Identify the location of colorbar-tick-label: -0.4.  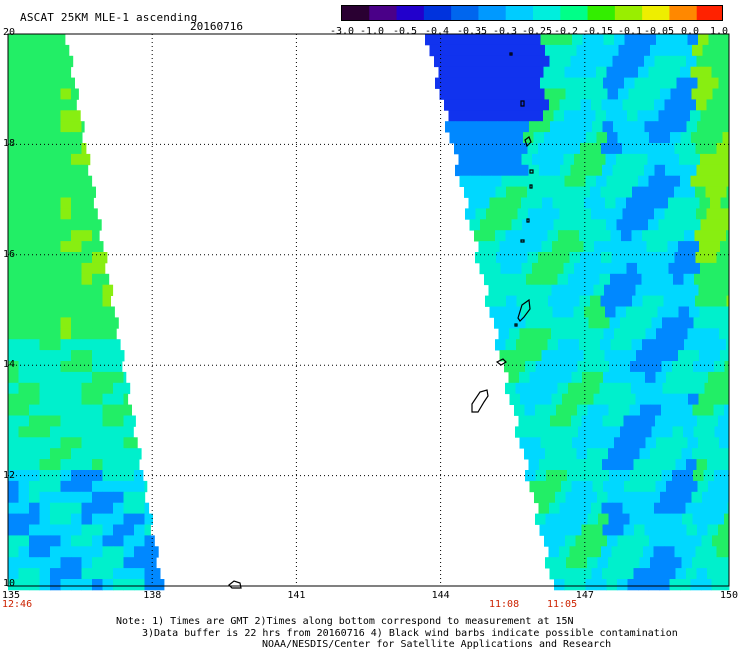
(437, 31).